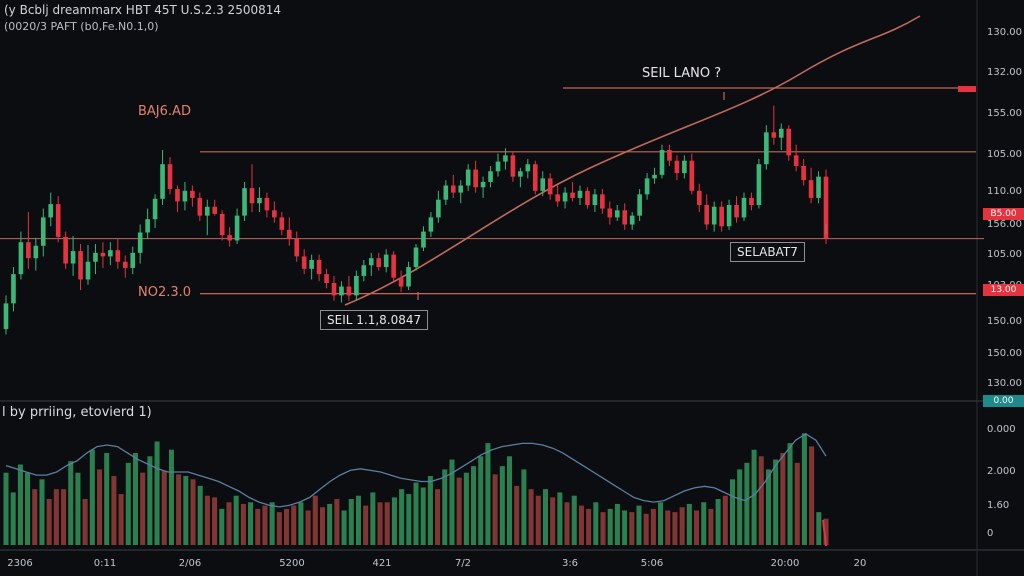 The image size is (1024, 576). Describe the element at coordinates (164, 111) in the screenshot. I see `level-label-upper: BAJ6.AD` at that location.